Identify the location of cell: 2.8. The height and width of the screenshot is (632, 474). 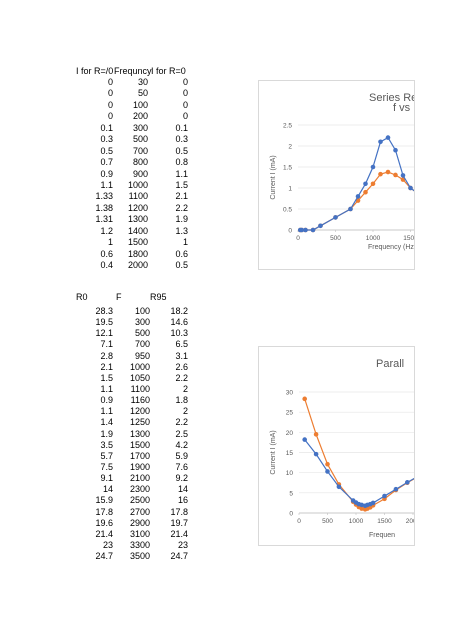
(106, 355).